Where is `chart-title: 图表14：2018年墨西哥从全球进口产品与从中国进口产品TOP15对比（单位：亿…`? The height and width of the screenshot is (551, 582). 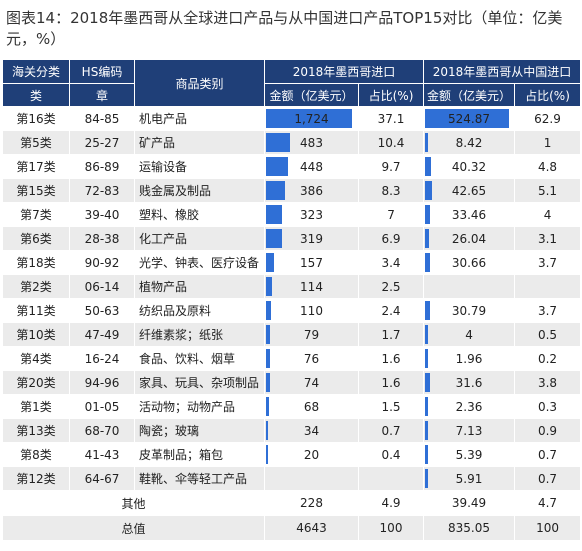 chart-title: 图表14：2018年墨西哥从全球进口产品与从中国进口产品TOP15对比（单位：亿… is located at coordinates (284, 28).